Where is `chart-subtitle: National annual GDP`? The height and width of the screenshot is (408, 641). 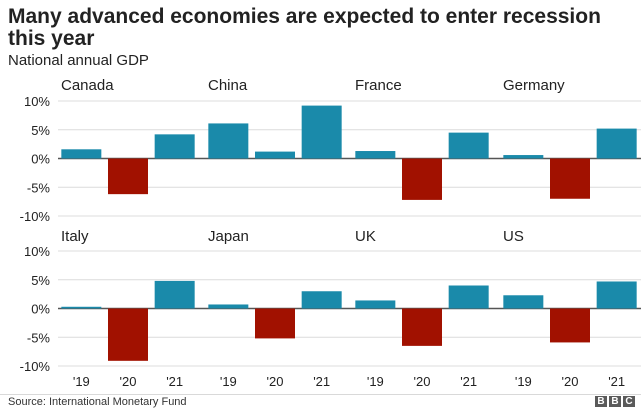 chart-subtitle: National annual GDP is located at coordinates (78, 60).